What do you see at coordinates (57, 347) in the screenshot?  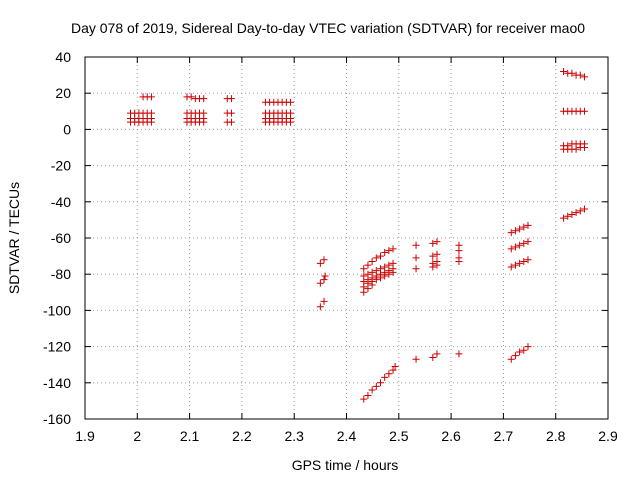 I see `y-tick-label: -120` at bounding box center [57, 347].